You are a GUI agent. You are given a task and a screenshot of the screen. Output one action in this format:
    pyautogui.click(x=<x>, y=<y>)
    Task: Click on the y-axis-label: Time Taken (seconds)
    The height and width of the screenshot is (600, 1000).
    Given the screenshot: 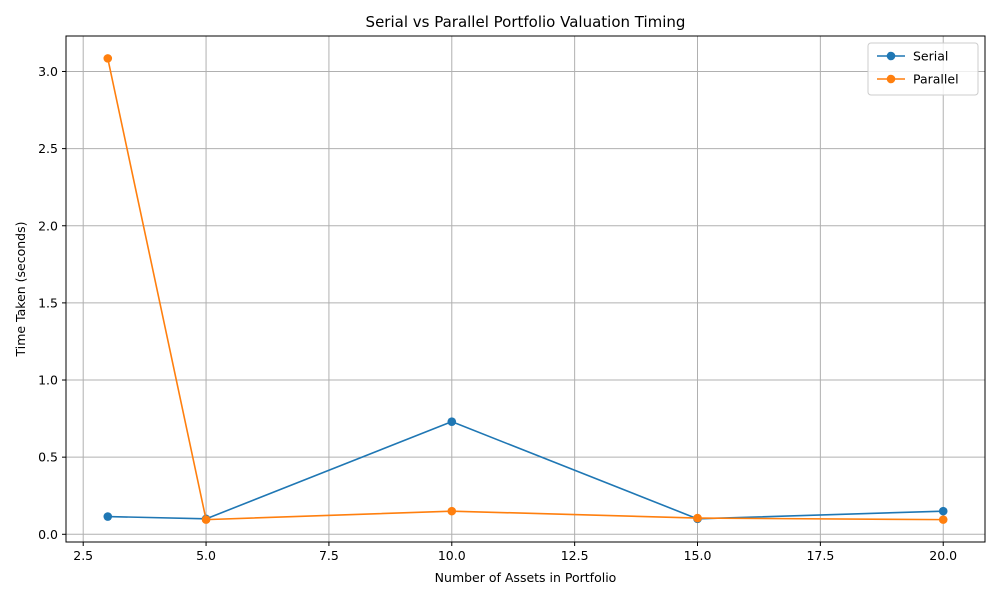 What is the action you would take?
    pyautogui.click(x=20, y=289)
    